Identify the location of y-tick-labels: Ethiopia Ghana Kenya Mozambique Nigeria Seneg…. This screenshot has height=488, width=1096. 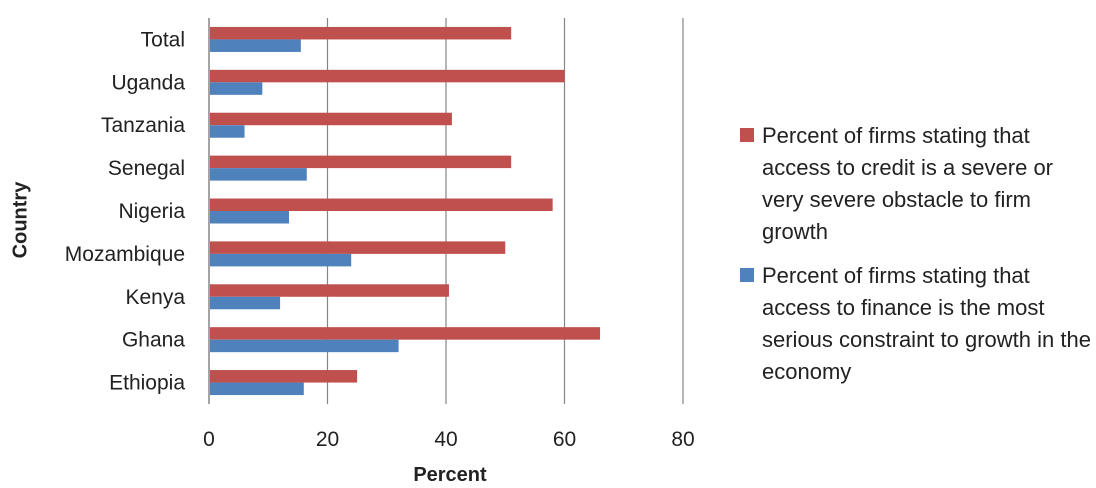
(125, 211).